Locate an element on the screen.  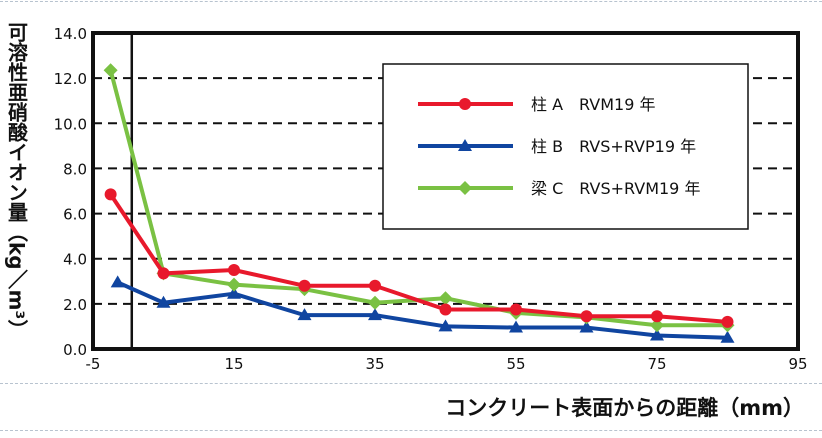
x-tick-label-1: 15 is located at coordinates (233, 364).